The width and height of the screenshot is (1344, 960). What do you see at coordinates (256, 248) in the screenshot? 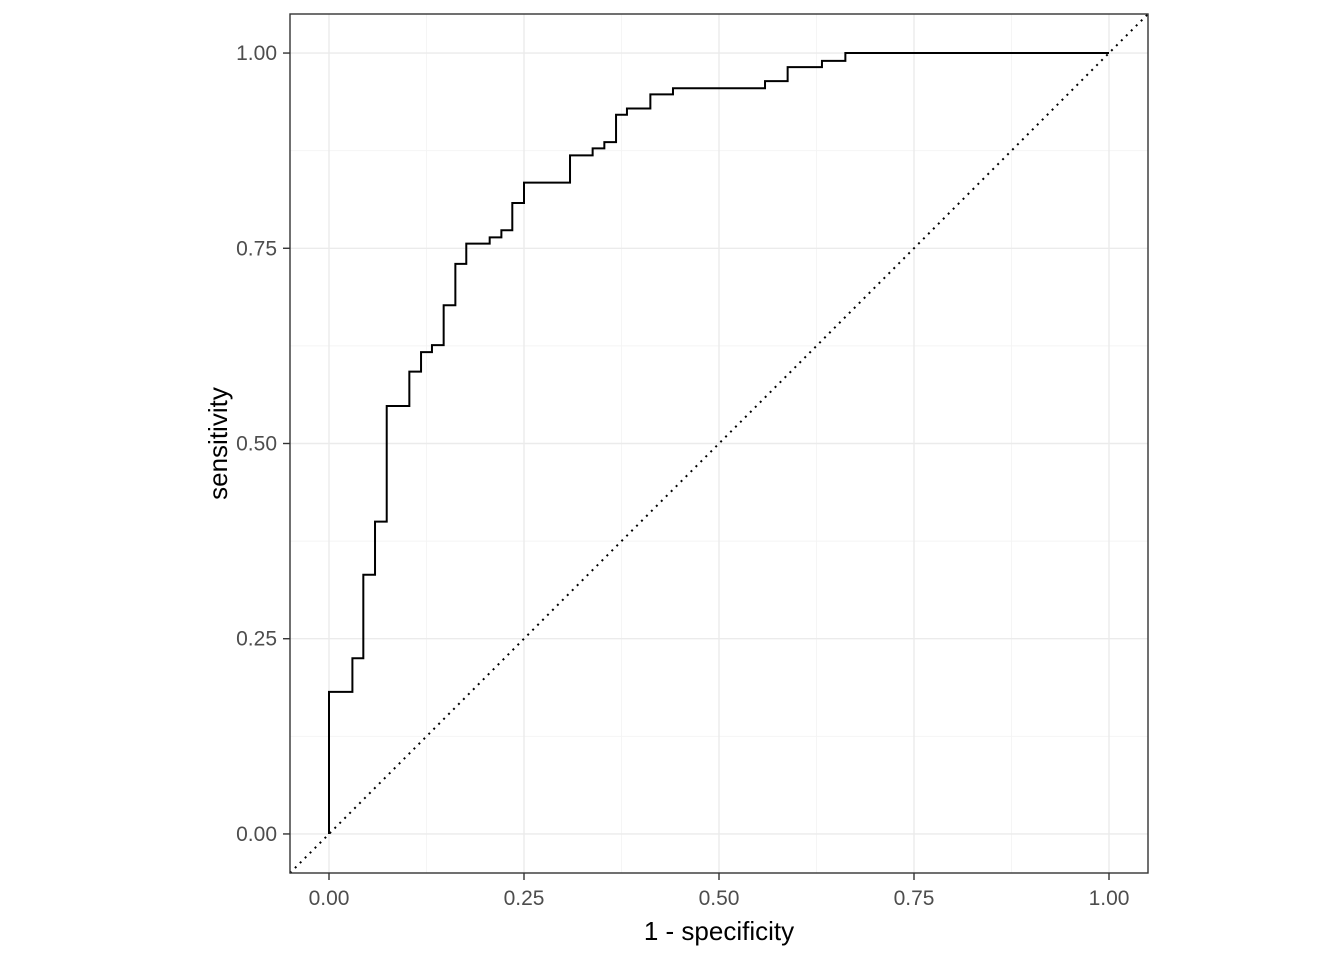
I see `y-tick-label: 0.75` at bounding box center [256, 248].